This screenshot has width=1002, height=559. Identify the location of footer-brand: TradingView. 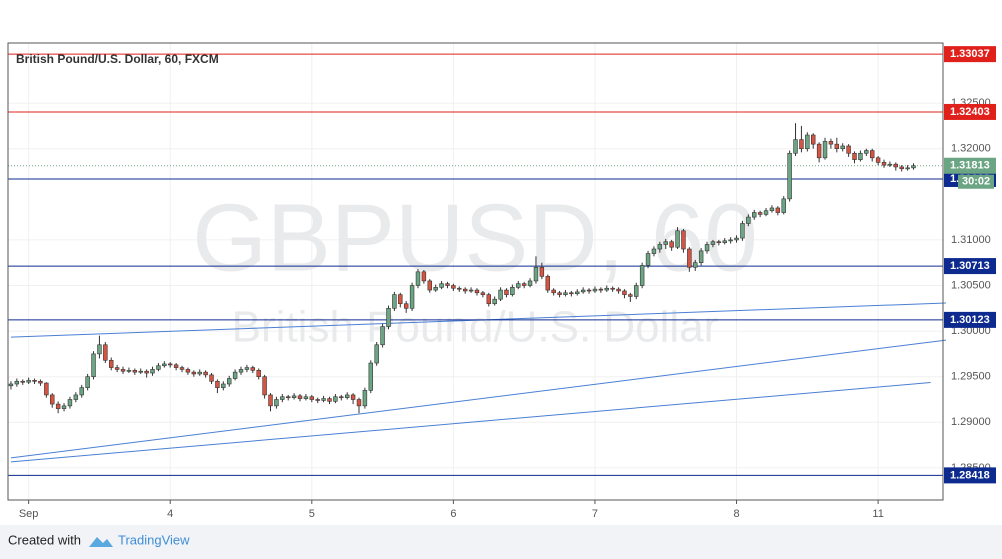
(154, 539).